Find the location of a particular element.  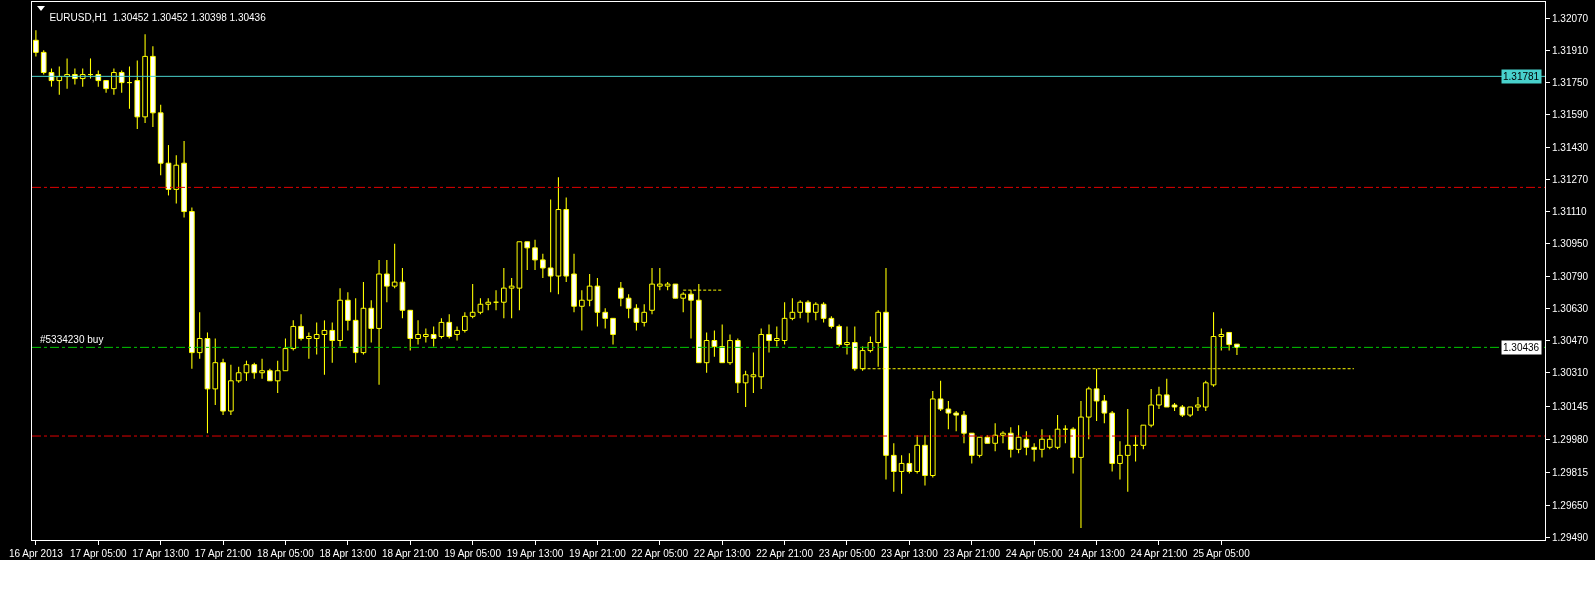

x-tick-label: 18 Apr 13:00 is located at coordinates (348, 553).